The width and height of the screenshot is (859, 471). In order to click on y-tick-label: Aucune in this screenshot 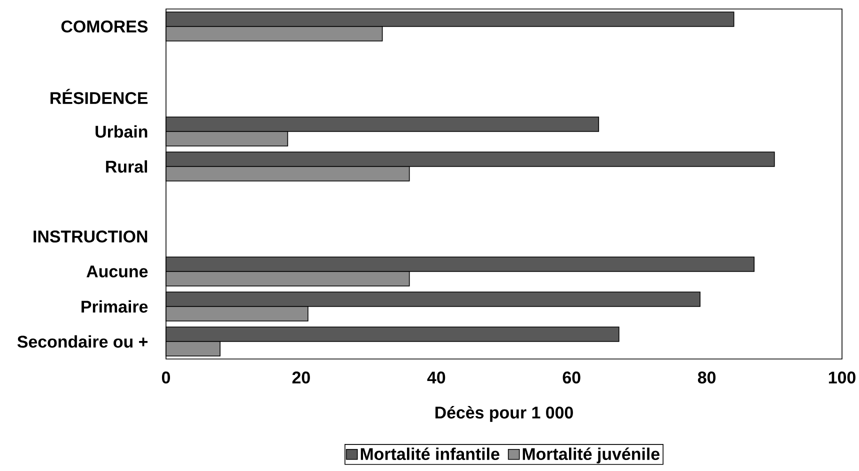, I will do `click(117, 272)`.